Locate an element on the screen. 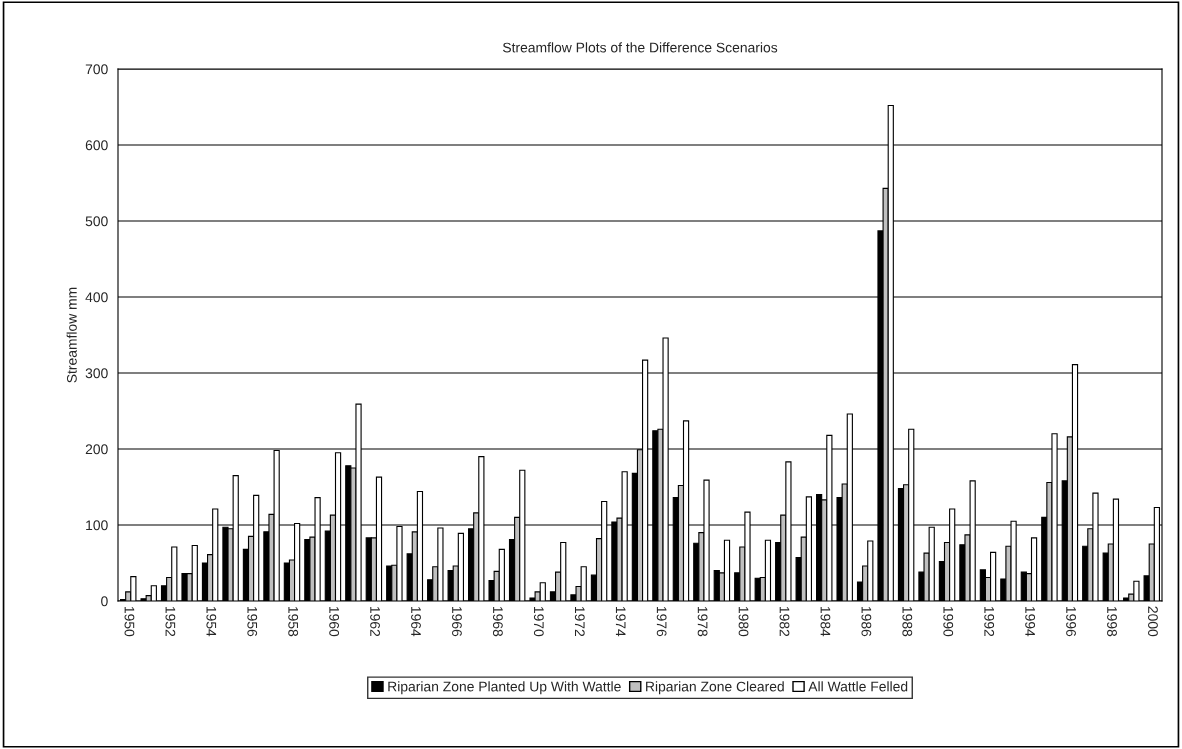 The height and width of the screenshot is (749, 1182). y-tick-label: 0 is located at coordinates (104, 601).